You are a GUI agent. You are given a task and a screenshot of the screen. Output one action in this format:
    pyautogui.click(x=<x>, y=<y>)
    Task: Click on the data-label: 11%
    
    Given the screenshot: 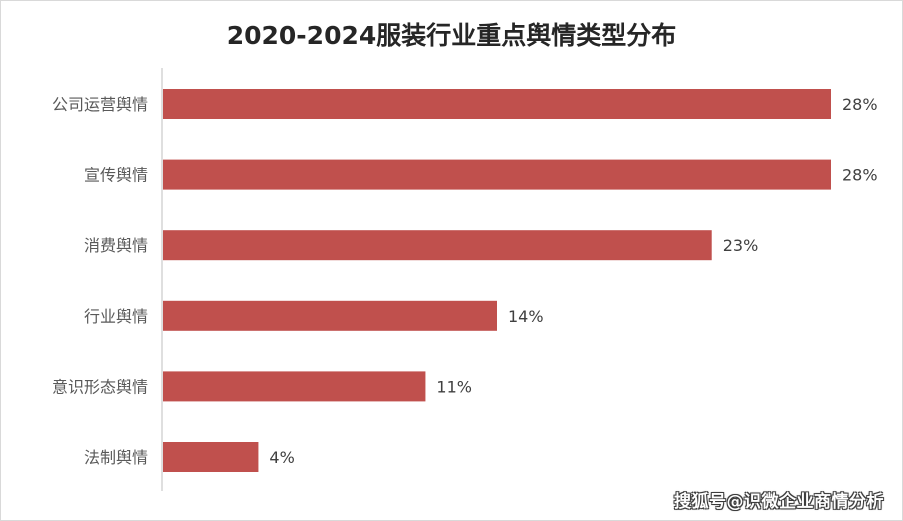 What is the action you would take?
    pyautogui.click(x=454, y=386)
    